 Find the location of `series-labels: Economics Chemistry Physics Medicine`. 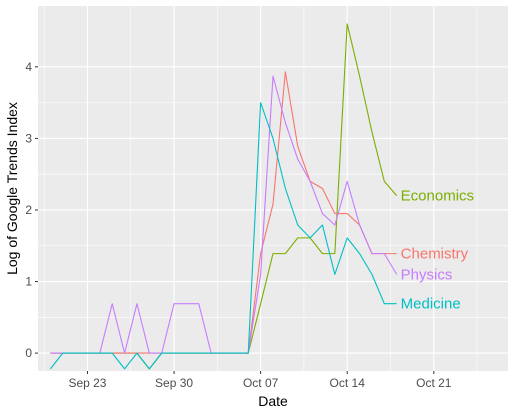

series-labels: Economics Chemistry Physics Medicine is located at coordinates (437, 250).